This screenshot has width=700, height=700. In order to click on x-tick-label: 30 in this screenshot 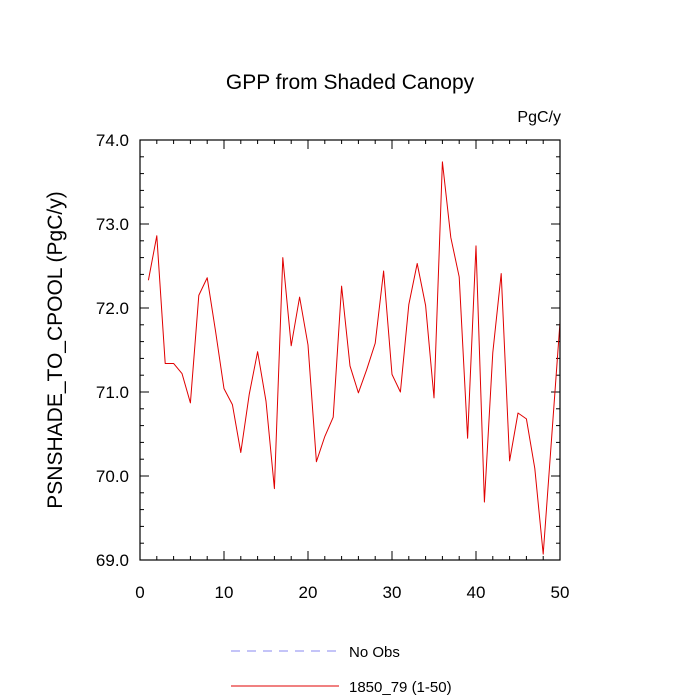, I will do `click(392, 592)`.